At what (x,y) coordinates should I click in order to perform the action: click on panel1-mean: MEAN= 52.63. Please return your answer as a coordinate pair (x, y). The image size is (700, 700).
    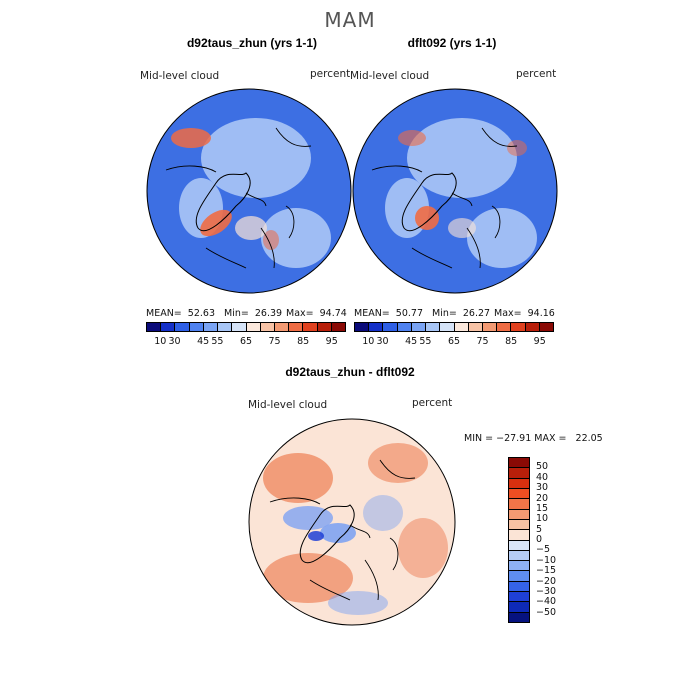
    Looking at the image, I should click on (181, 313).